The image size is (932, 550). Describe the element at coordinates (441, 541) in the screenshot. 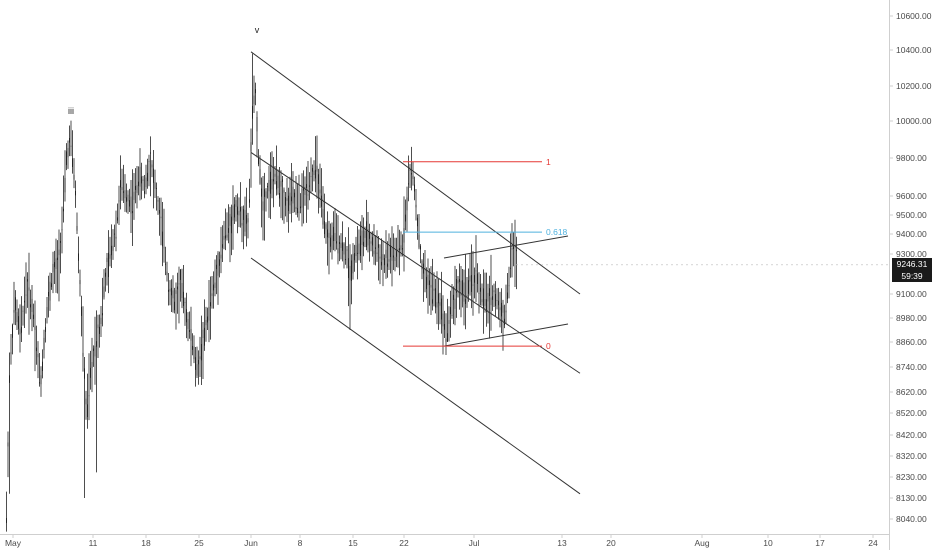

I see `time-axis: May 11 18 25 Jun 8 15 22 Jul 13 20 Aug 10 17 24` at that location.